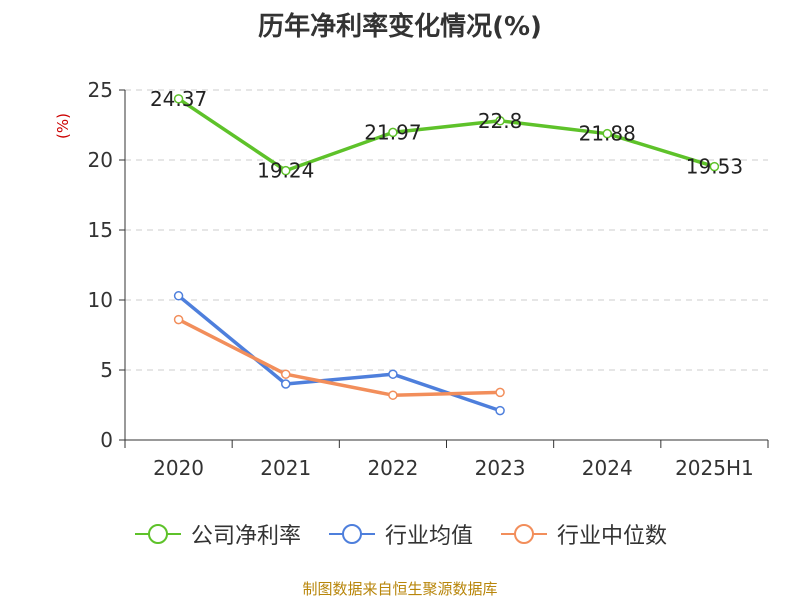  I want to click on x-tick-label: 2023, so click(500, 468).